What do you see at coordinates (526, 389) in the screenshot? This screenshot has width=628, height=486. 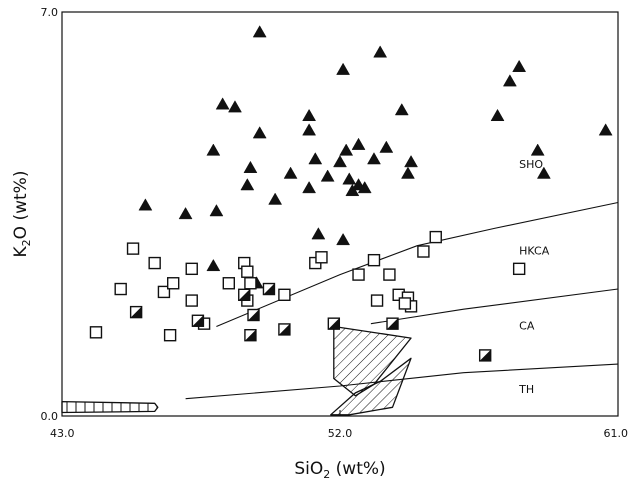 I see `field-label-th: TH` at bounding box center [526, 389].